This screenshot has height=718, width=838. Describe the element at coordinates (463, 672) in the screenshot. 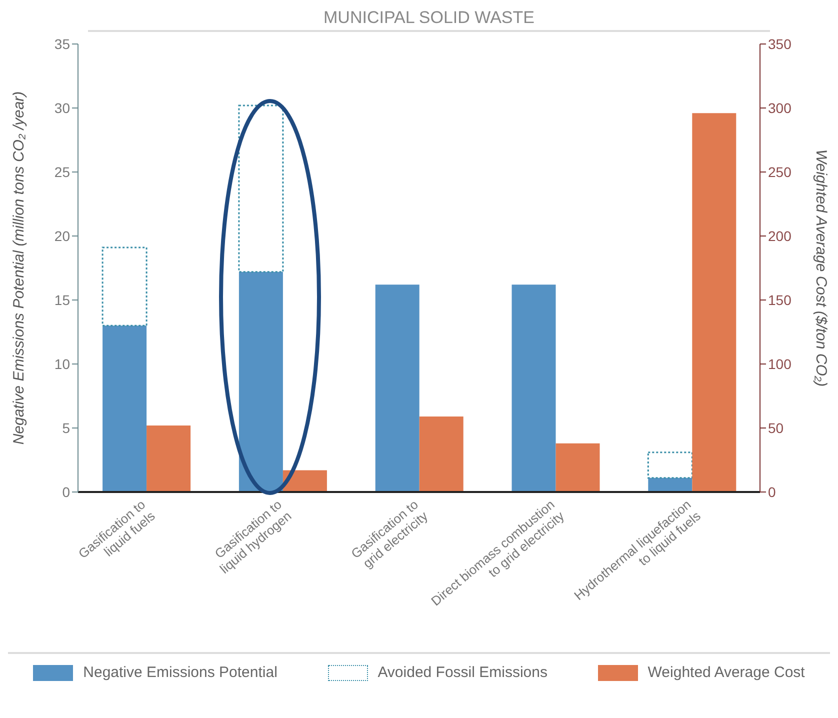

I see `legend-label: Avoided Fossil Emissions` at that location.